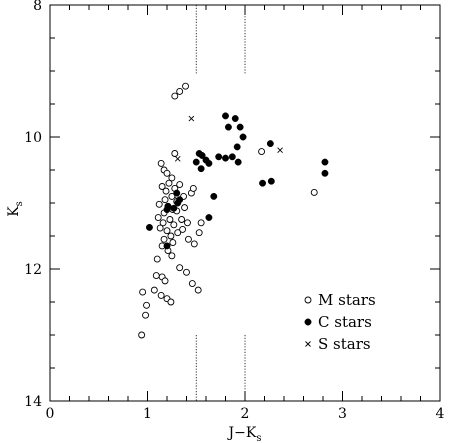  I want to click on y-tick-label: 12, so click(33, 270).